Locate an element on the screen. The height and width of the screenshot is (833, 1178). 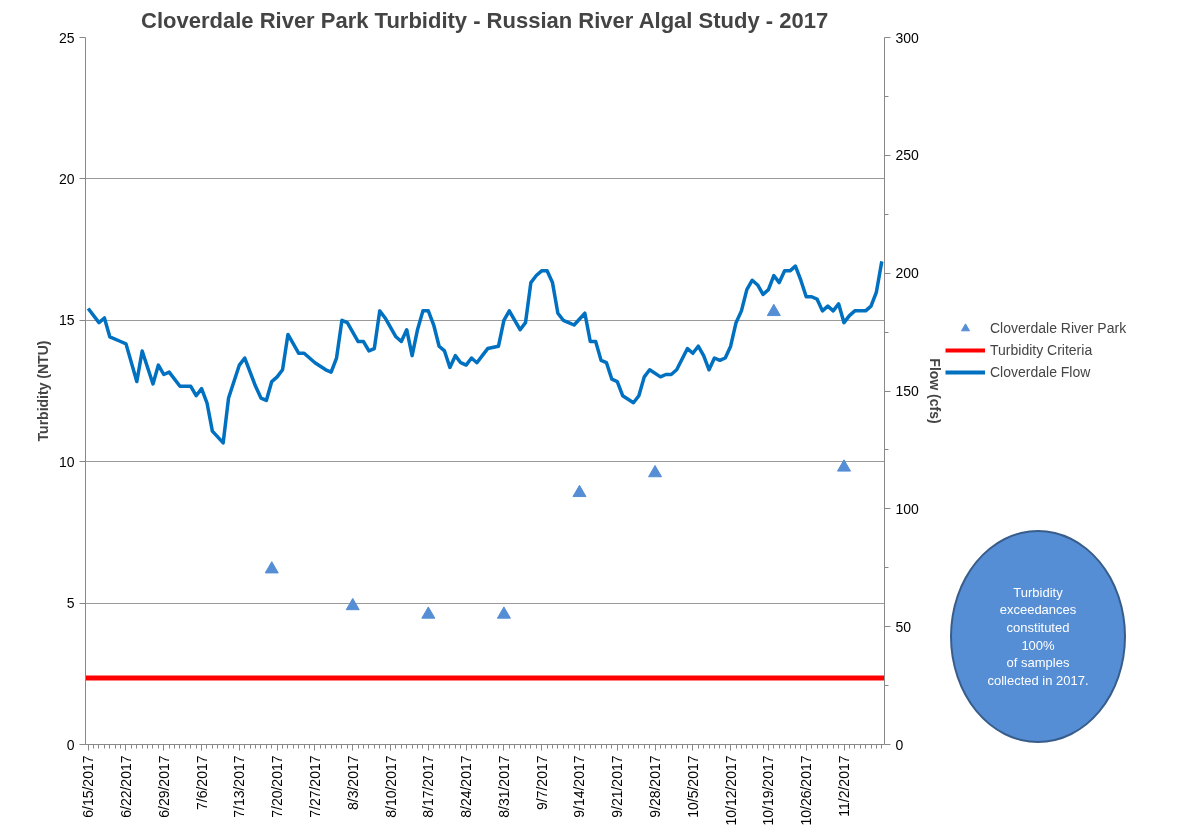
x-tick-label: 11/2/2017 is located at coordinates (844, 786).